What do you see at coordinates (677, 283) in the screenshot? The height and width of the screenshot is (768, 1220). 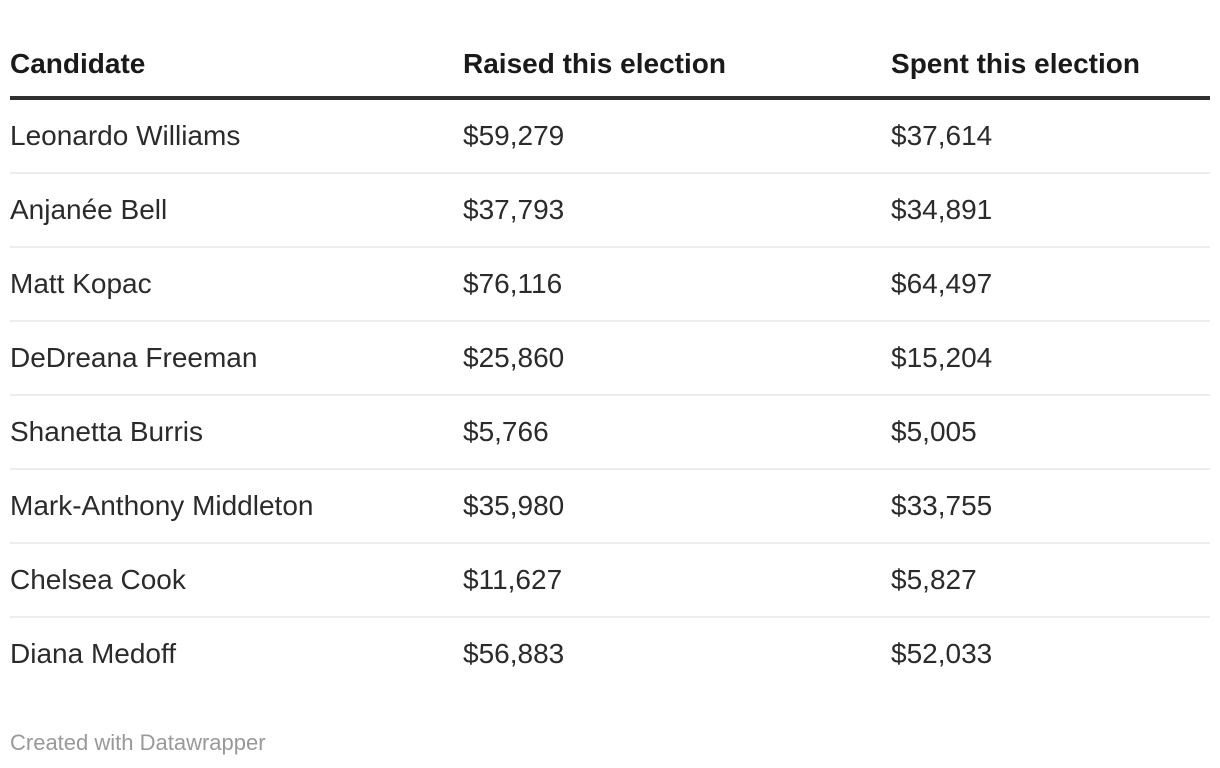 I see `raised-amount: $76,116` at bounding box center [677, 283].